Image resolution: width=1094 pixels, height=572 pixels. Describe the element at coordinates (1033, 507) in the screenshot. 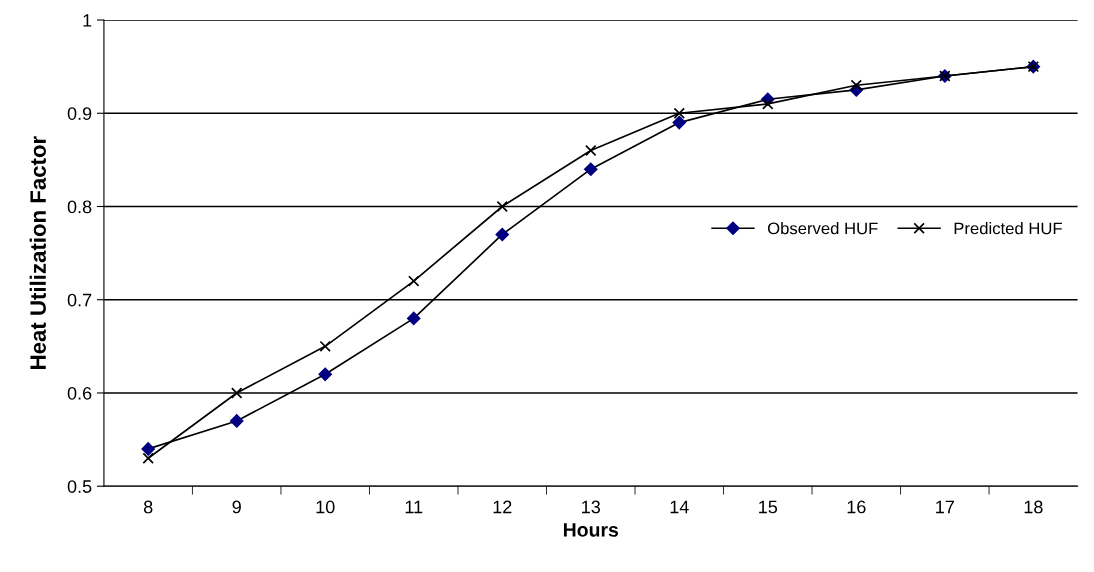

I see `x-tick-label: 18` at that location.